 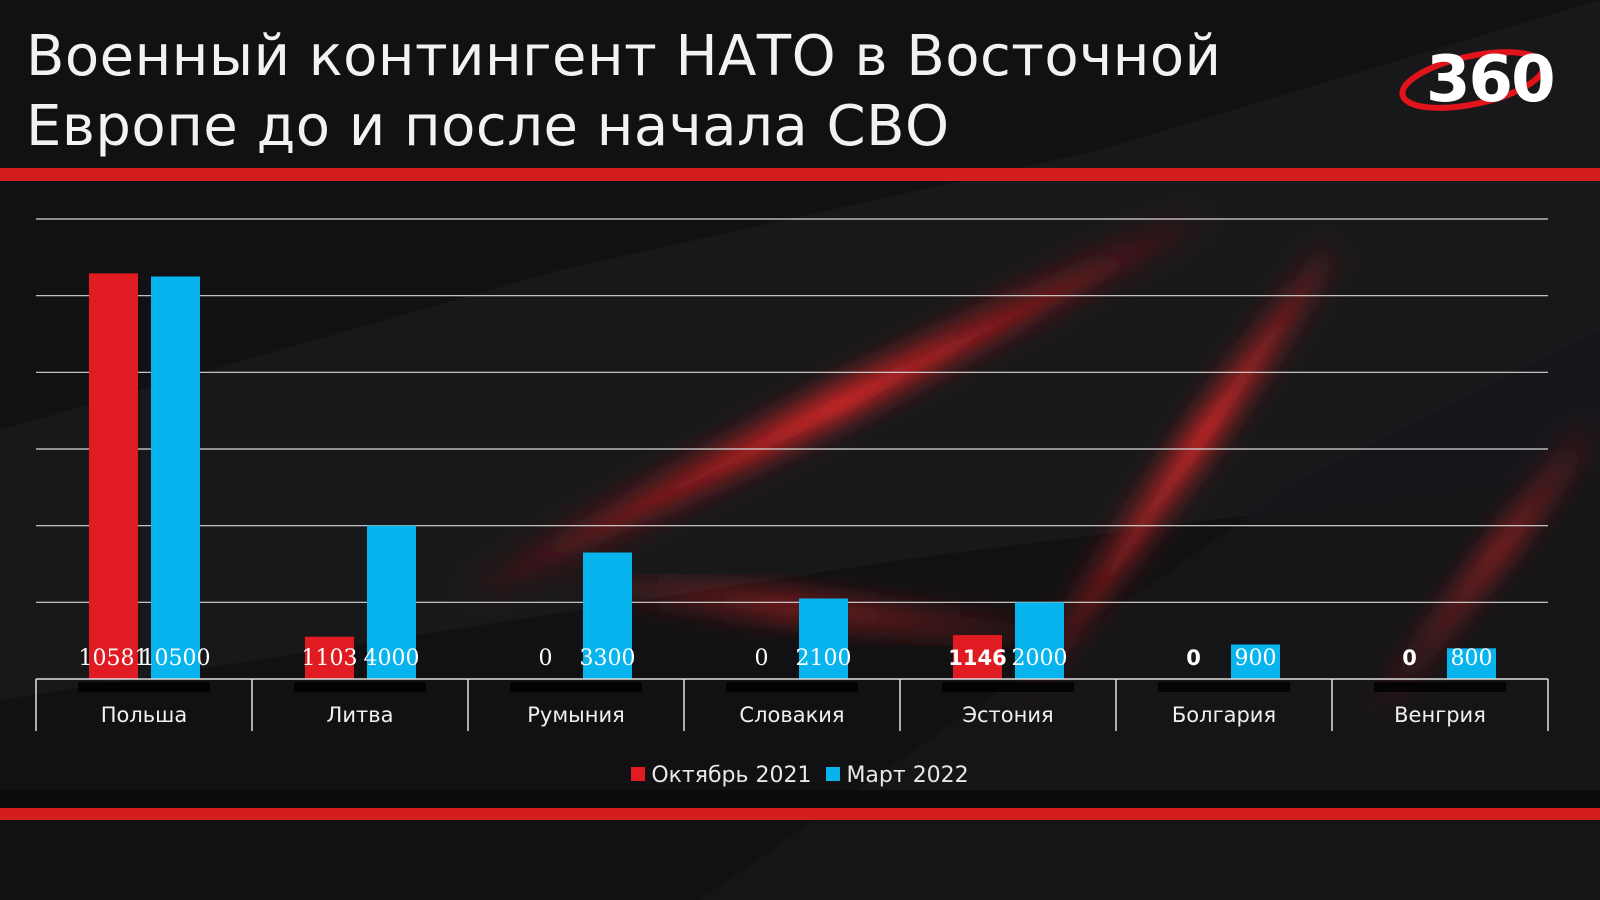 What do you see at coordinates (608, 658) in the screenshot?
I see `value-label-mar-2022: 3300` at bounding box center [608, 658].